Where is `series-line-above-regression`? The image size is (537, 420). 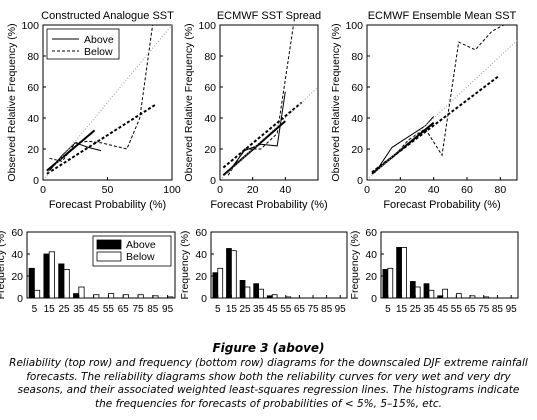
series-line-above-regression is located at coordinates (254, 148).